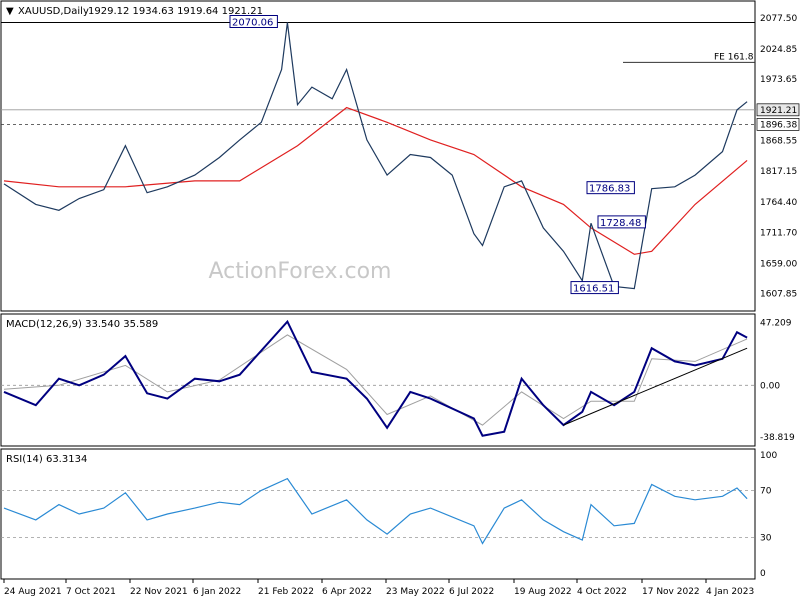  What do you see at coordinates (768, 515) in the screenshot?
I see `rsi-y-axis: 100 70 30 0` at bounding box center [768, 515].